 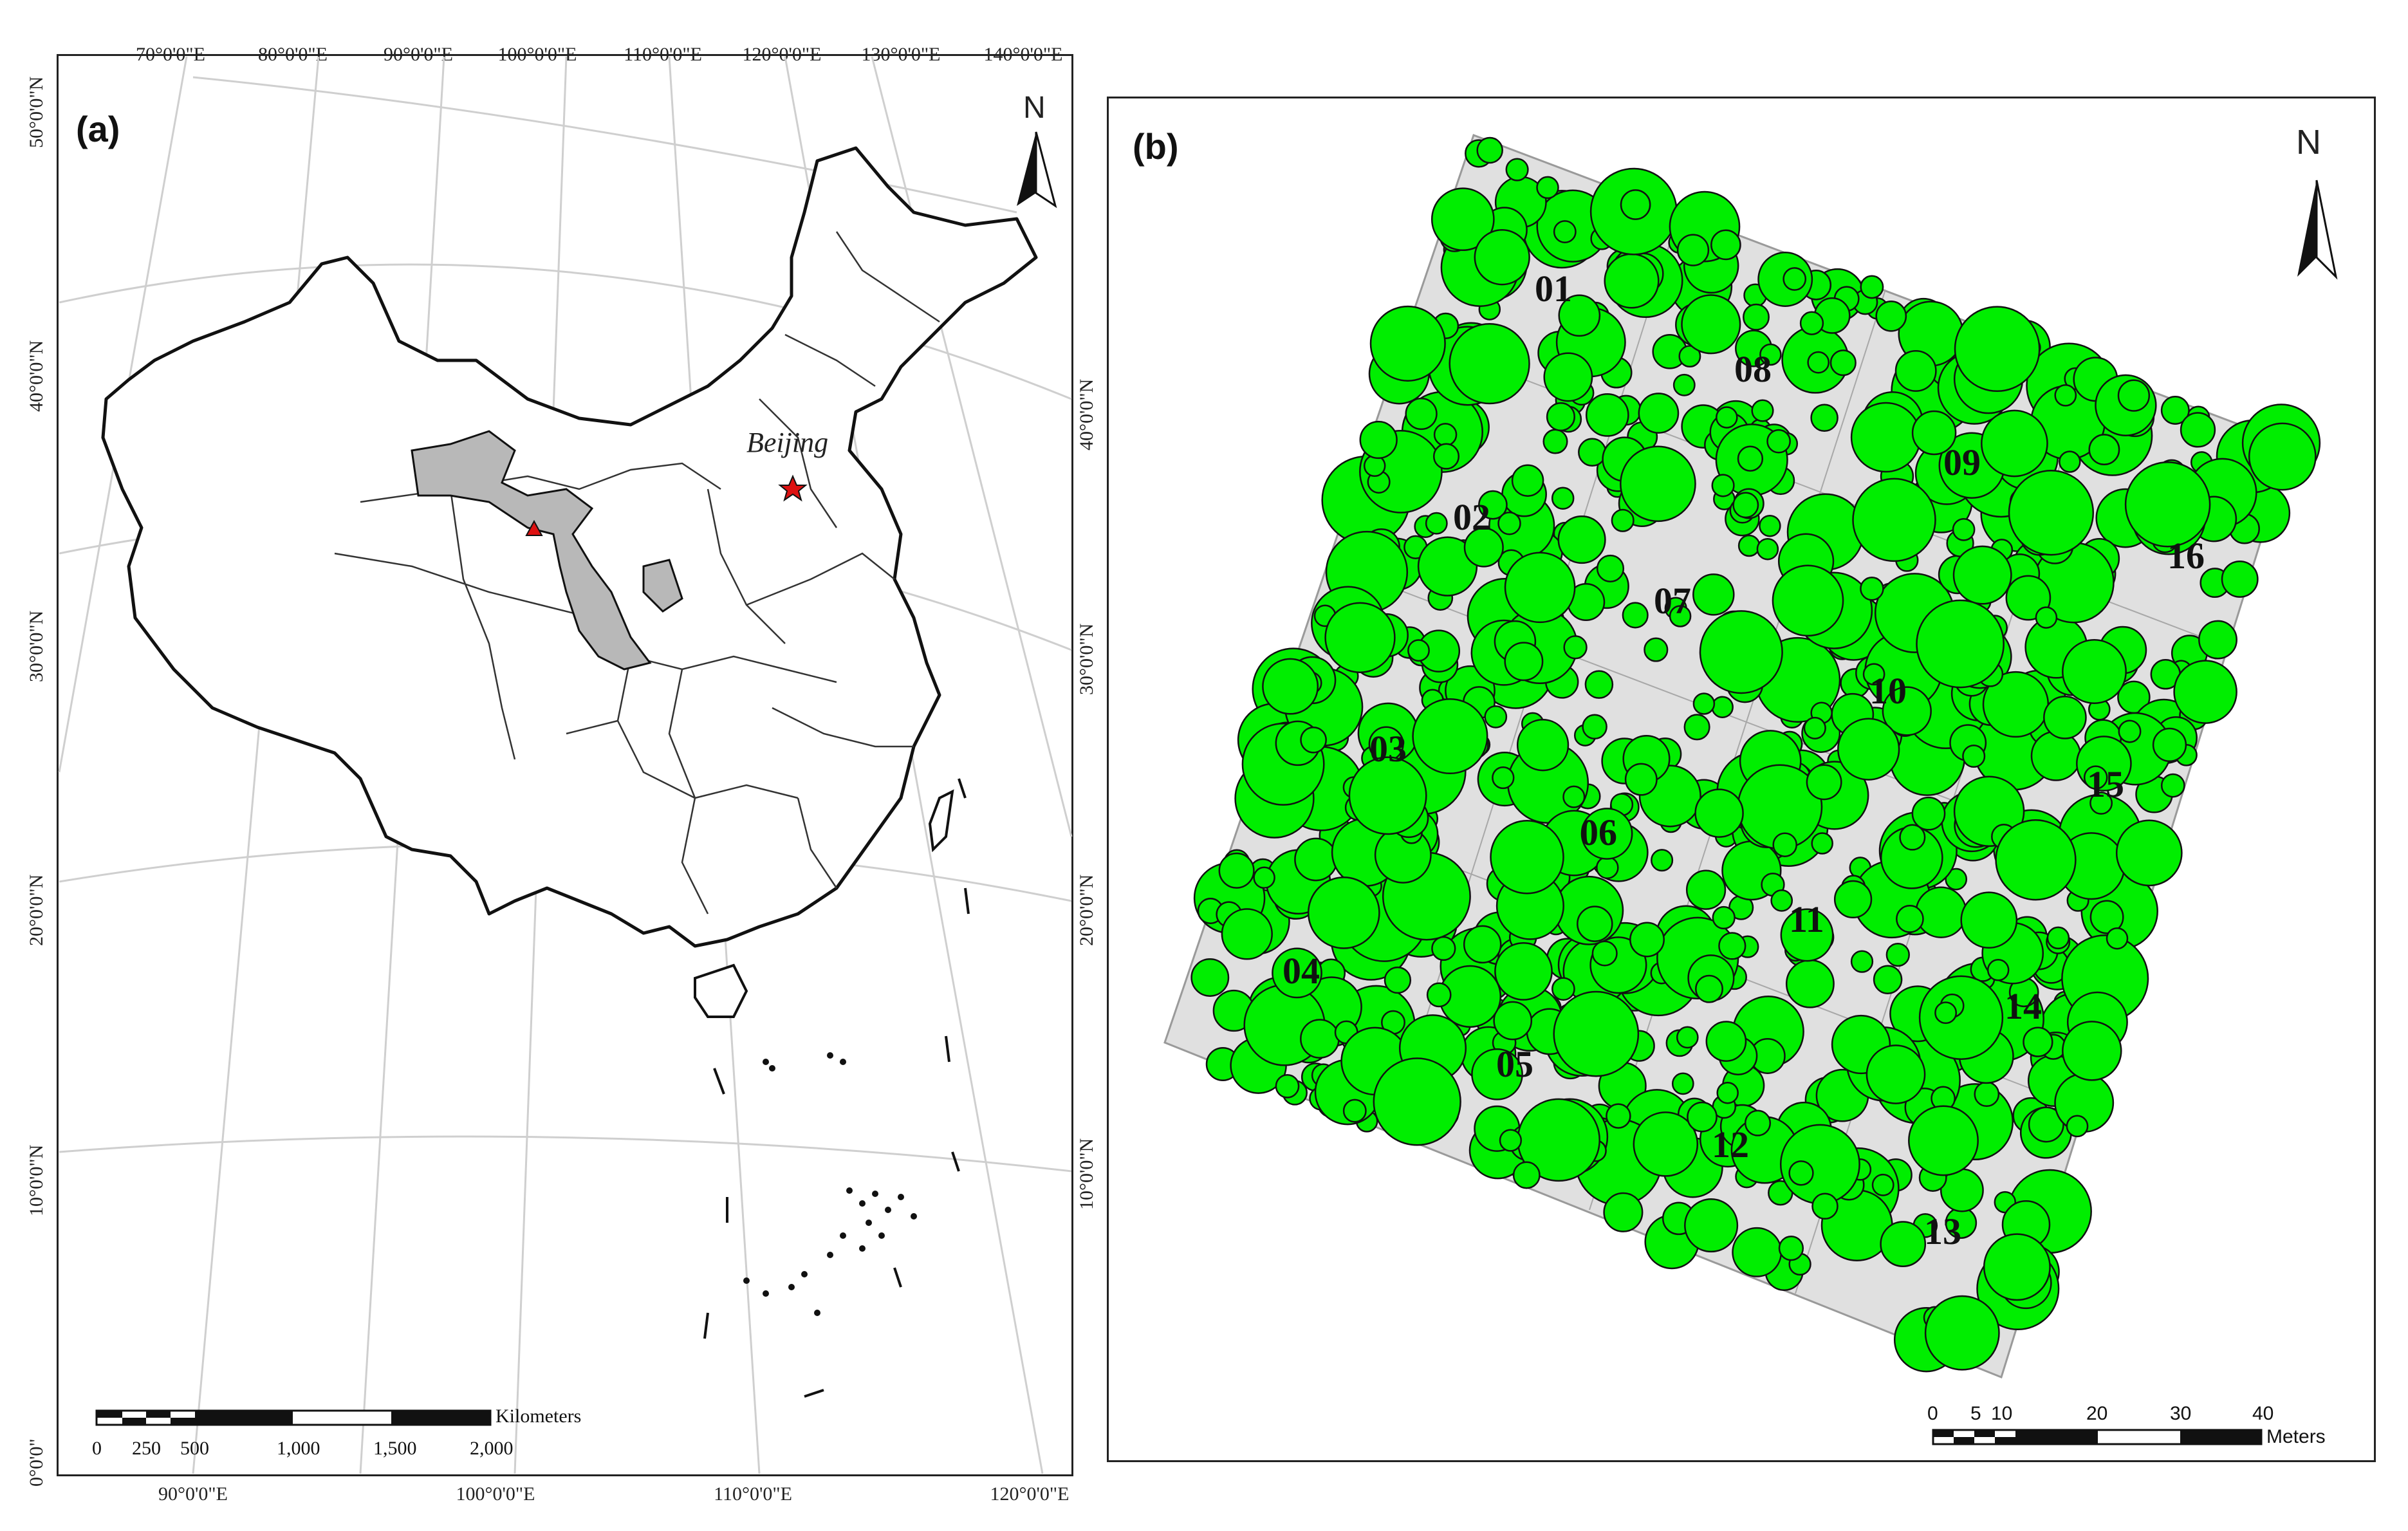 I want to click on bottom-tick-label: 100°0'0"E, so click(x=495, y=1494).